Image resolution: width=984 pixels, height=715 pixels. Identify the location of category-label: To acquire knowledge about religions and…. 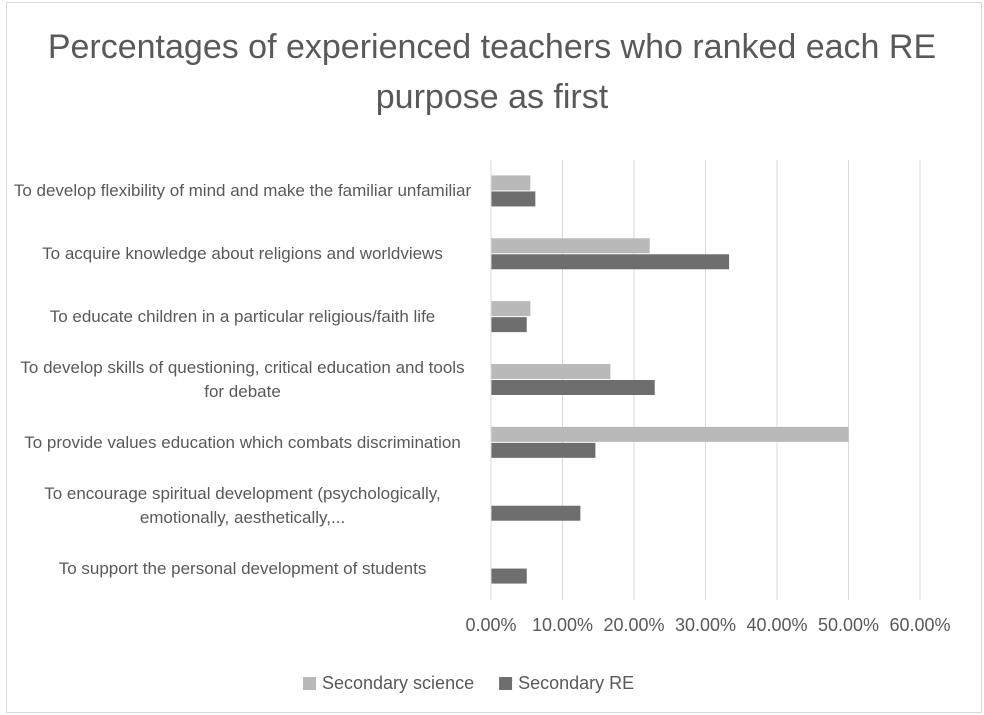
(242, 254).